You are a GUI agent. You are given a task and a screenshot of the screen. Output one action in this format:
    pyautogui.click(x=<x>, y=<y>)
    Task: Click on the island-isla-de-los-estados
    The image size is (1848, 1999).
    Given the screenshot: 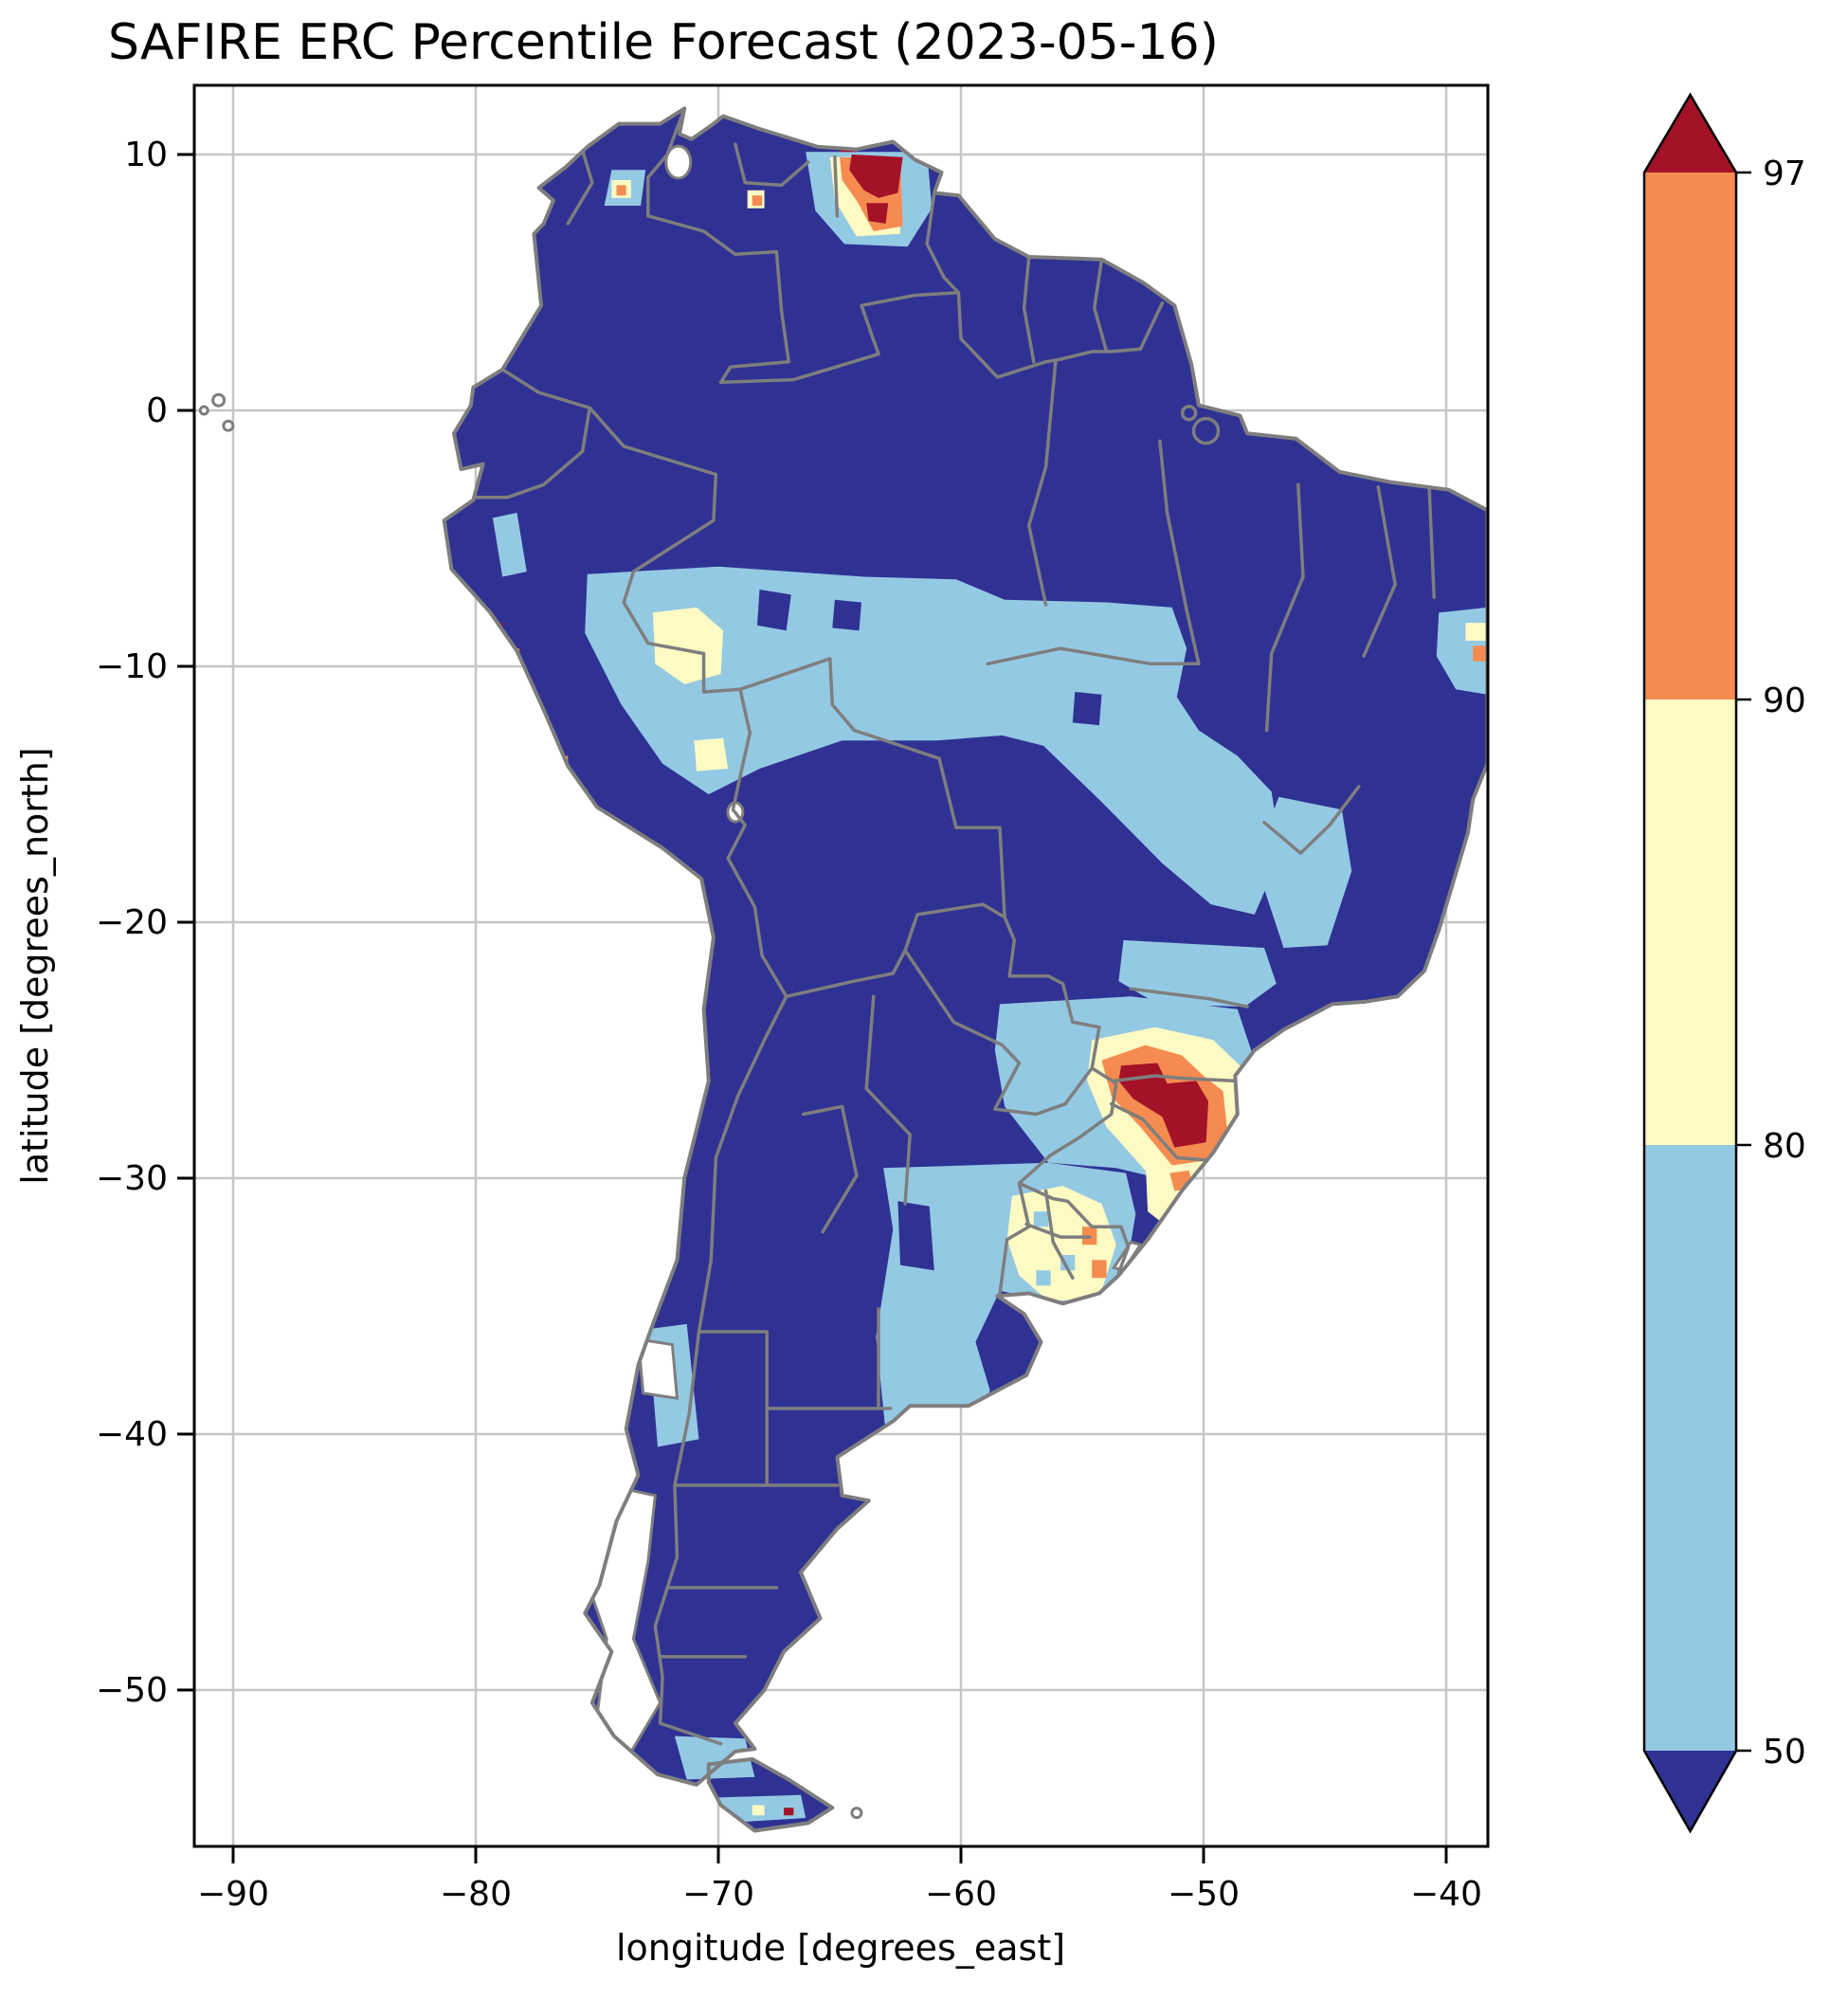 What is the action you would take?
    pyautogui.click(x=857, y=1814)
    